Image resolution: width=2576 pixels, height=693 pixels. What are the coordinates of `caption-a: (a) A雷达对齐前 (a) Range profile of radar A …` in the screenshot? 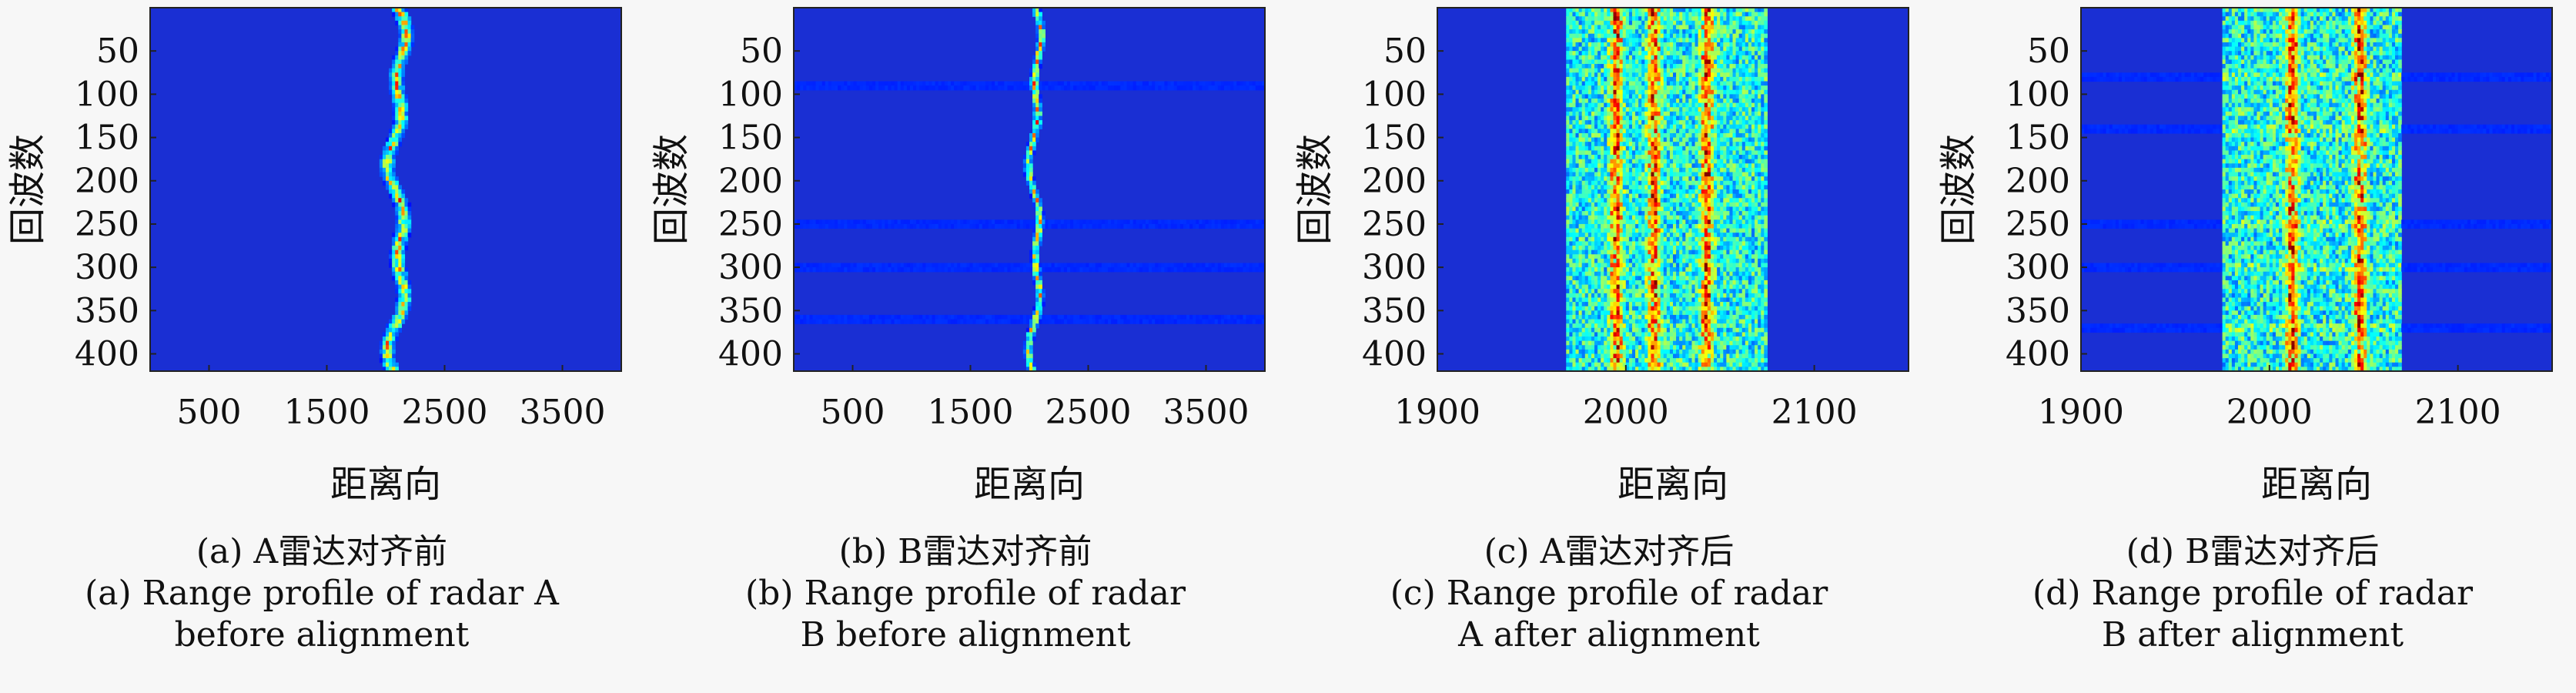 It's located at (322, 593).